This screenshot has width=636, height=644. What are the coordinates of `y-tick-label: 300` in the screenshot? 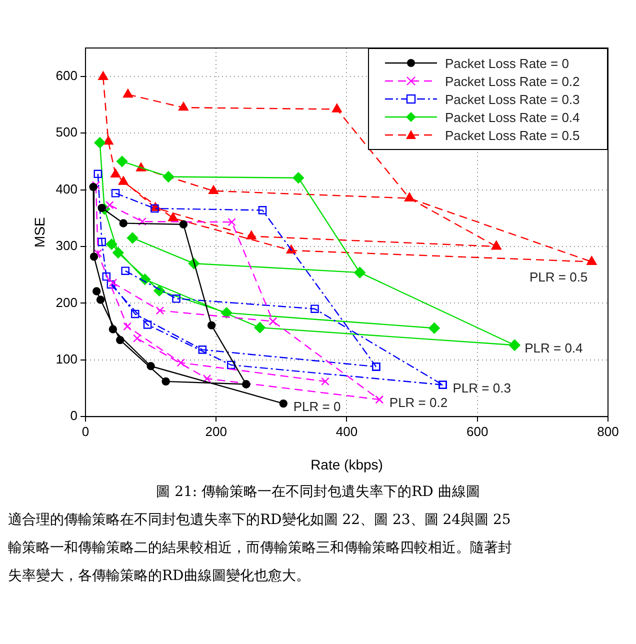 It's located at (67, 246).